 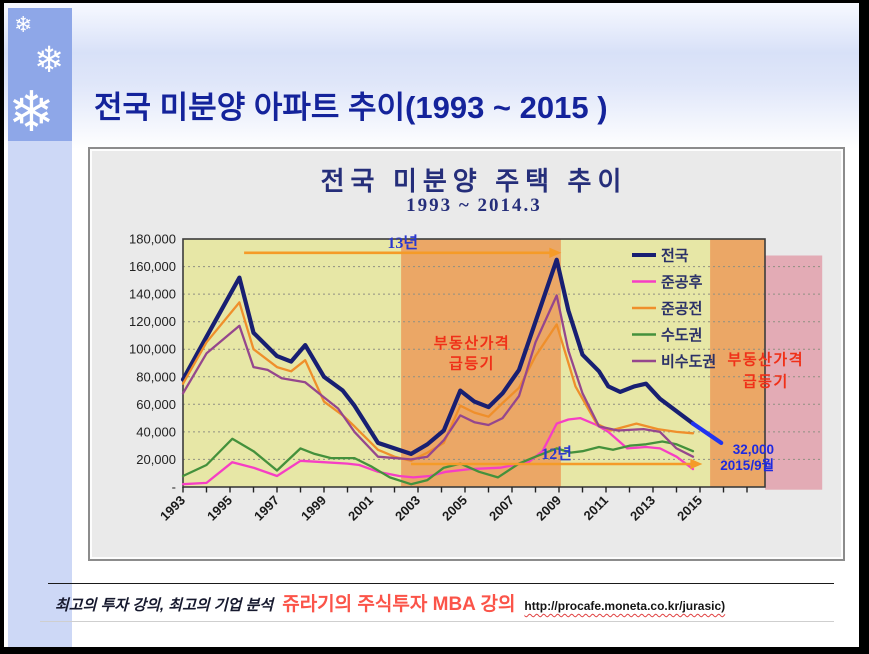 What do you see at coordinates (681, 335) in the screenshot?
I see `legend-label: 수도권` at bounding box center [681, 335].